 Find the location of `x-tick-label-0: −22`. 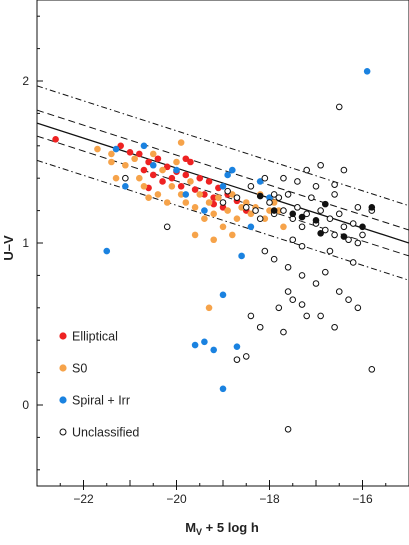

x-tick-label-0: −22 is located at coordinates (83, 499).